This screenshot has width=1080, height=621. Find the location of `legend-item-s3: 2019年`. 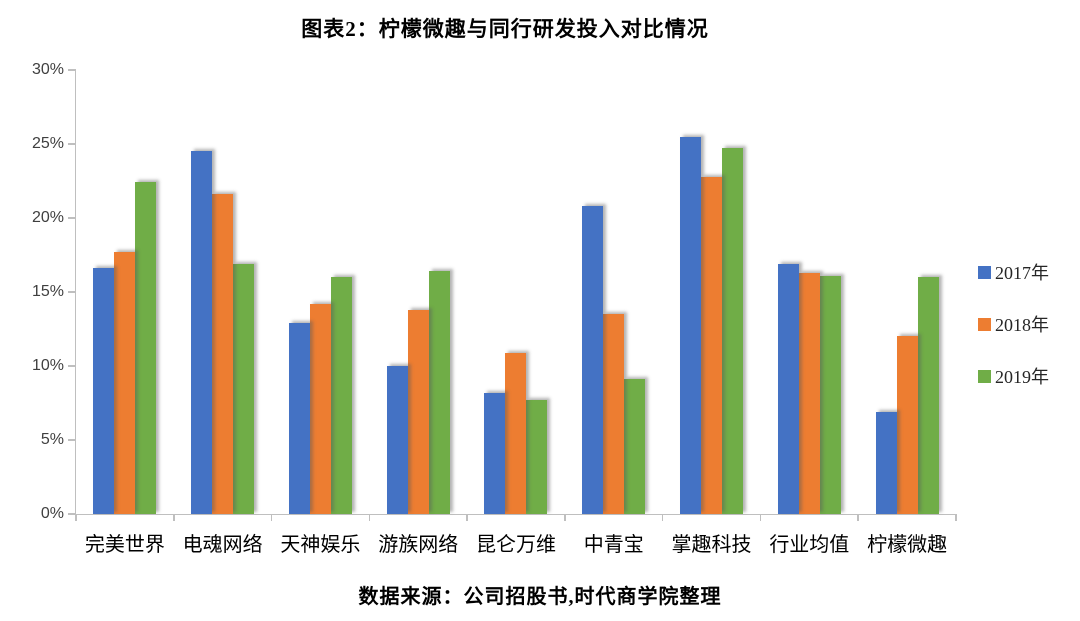

legend-item-s3: 2019年 is located at coordinates (1013, 376).